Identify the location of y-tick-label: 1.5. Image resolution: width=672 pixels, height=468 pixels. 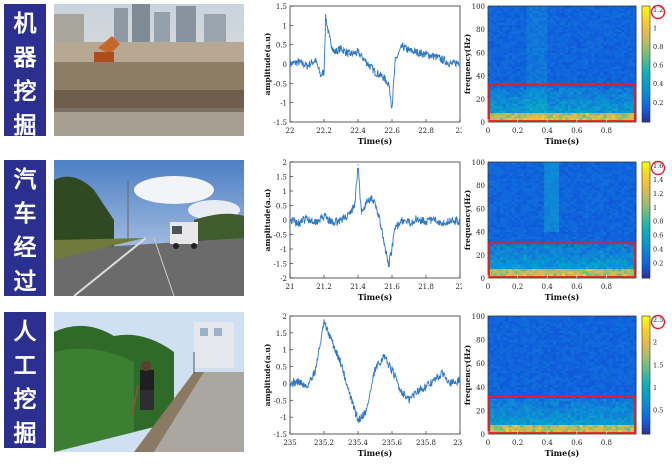
(281, 178).